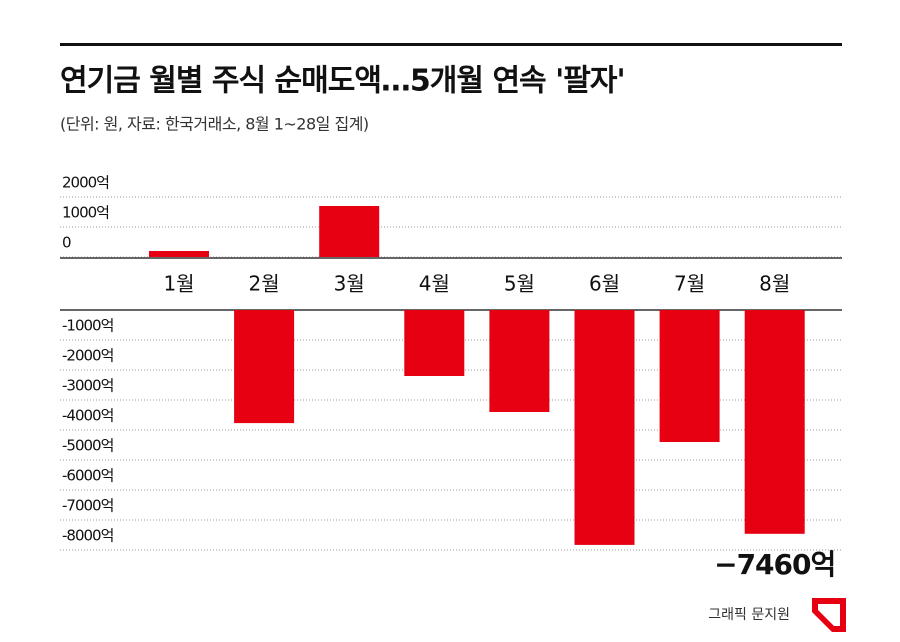 Image resolution: width=900 pixels, height=642 pixels. Describe the element at coordinates (349, 284) in the screenshot. I see `x-tick-label: 3월` at that location.